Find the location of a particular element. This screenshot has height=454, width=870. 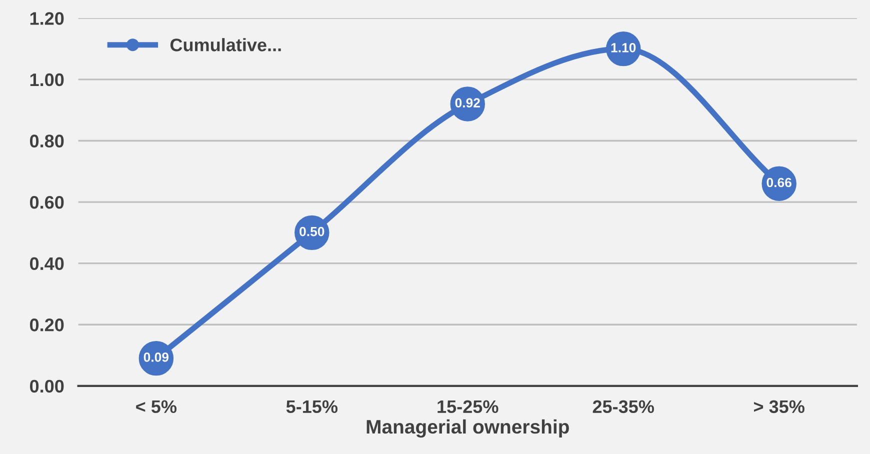

data-label: 0.66 is located at coordinates (779, 183).